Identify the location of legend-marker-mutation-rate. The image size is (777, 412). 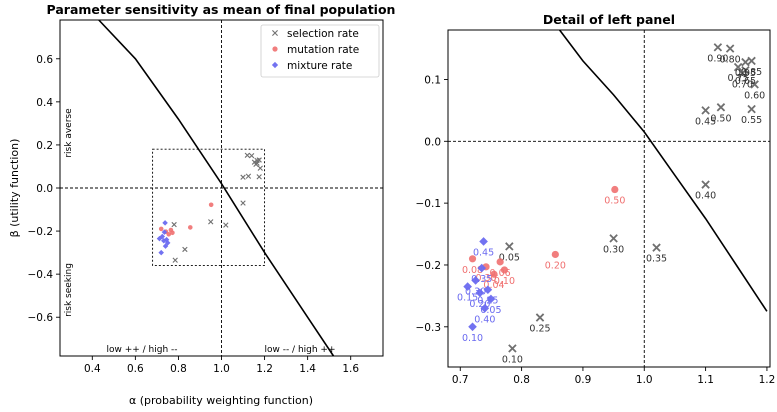
(275, 49).